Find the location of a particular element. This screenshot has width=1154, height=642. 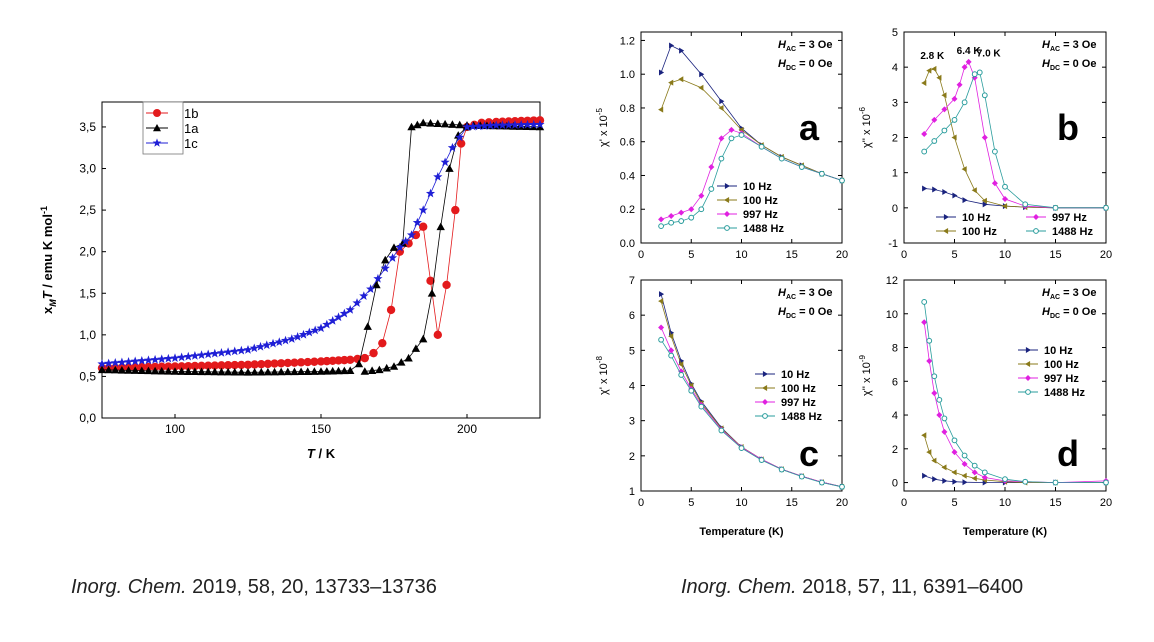

y-tick-label: 4 is located at coordinates (895, 416).